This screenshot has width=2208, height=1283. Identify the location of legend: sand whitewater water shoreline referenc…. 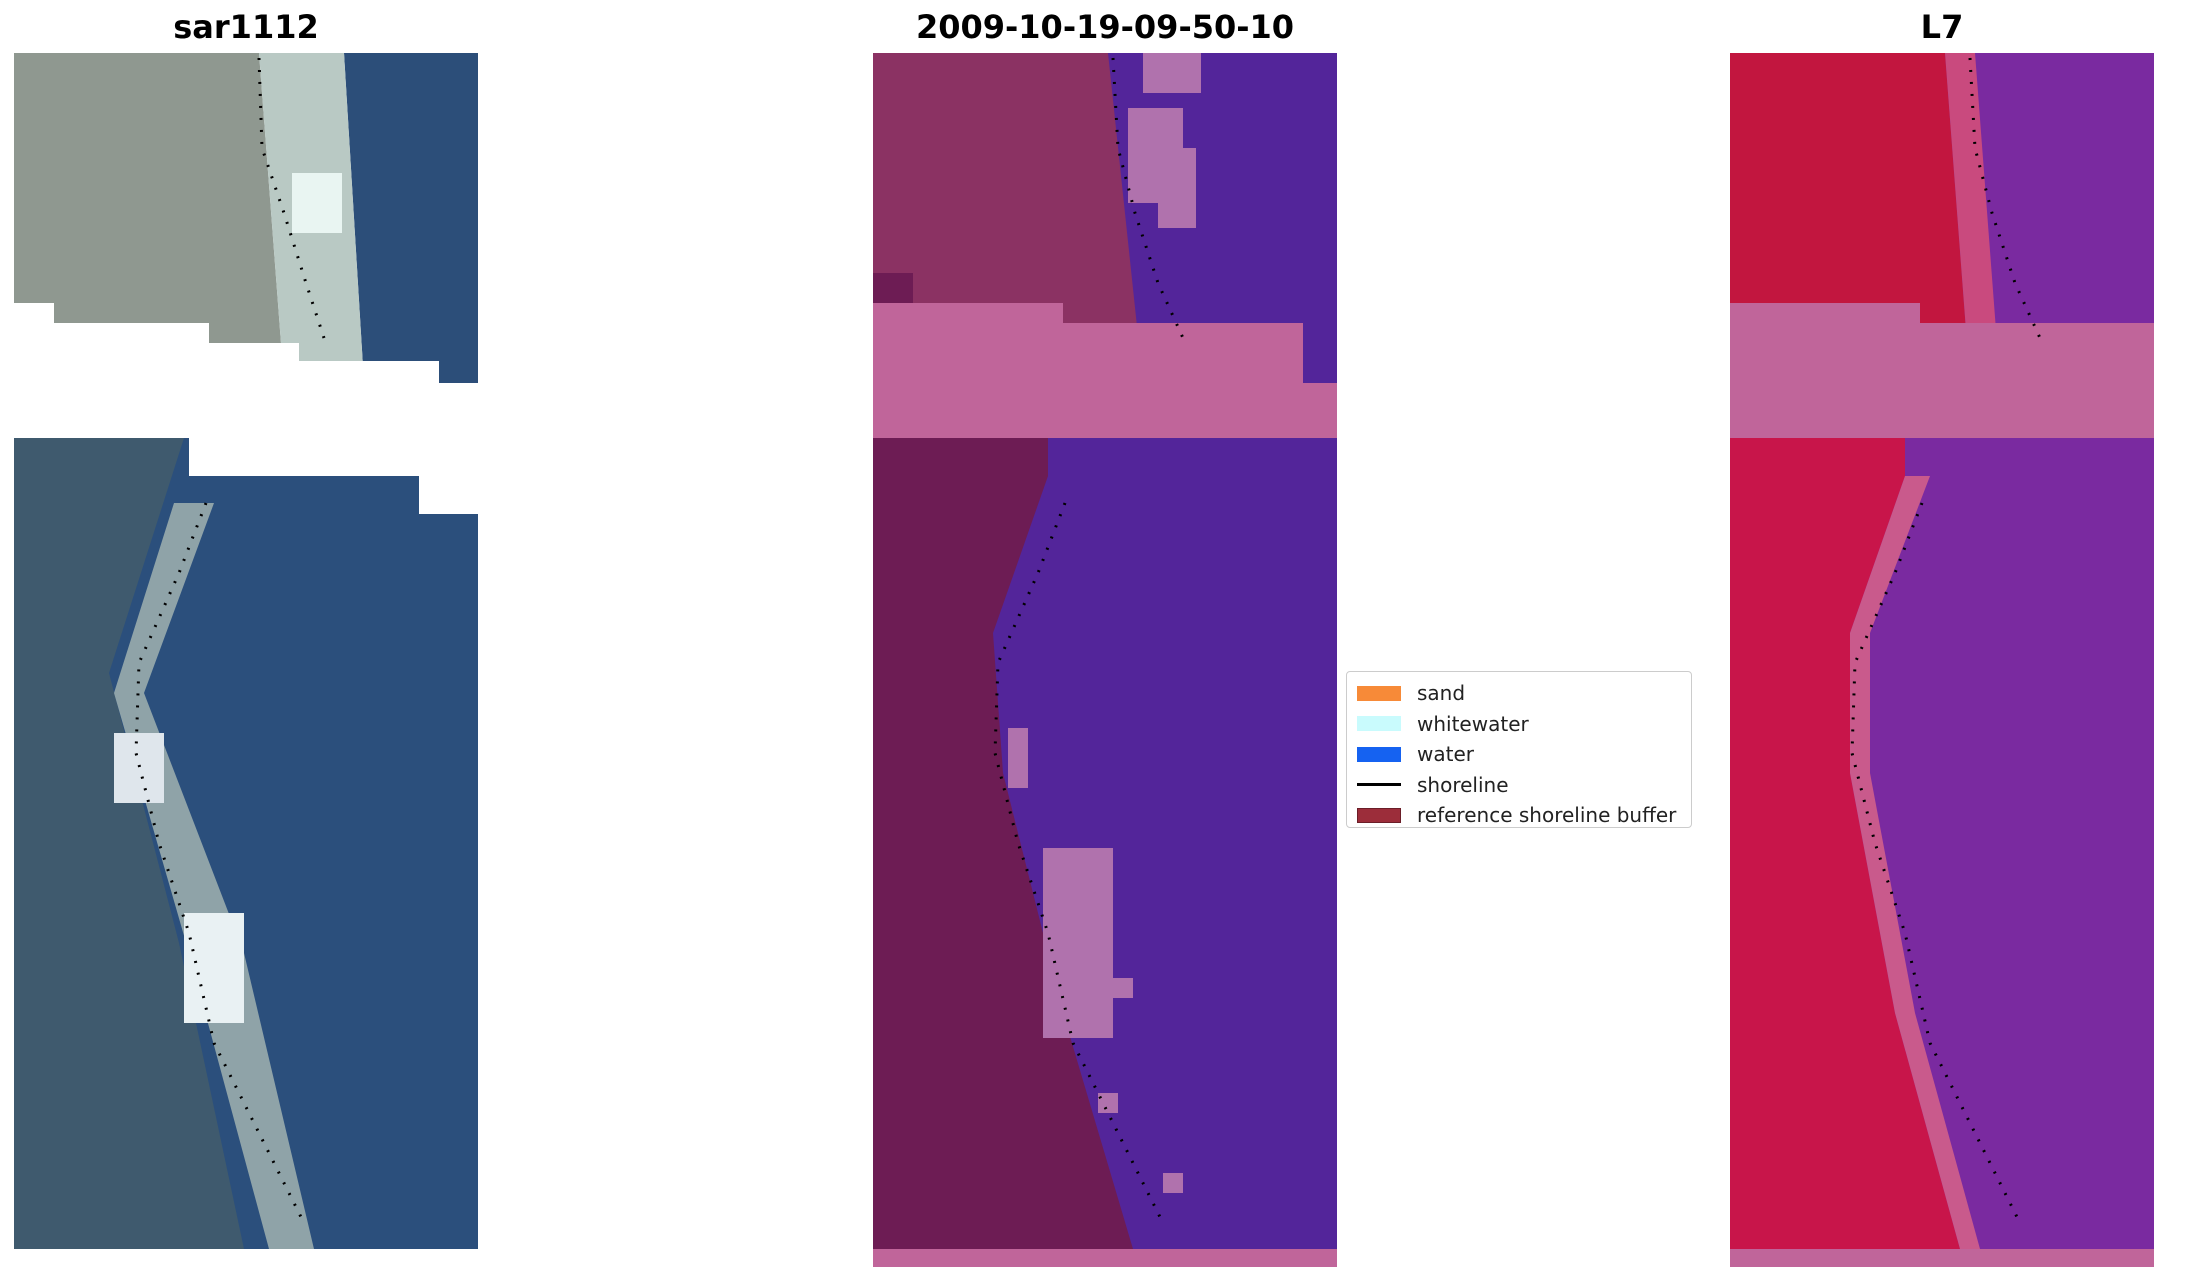
(1519, 749).